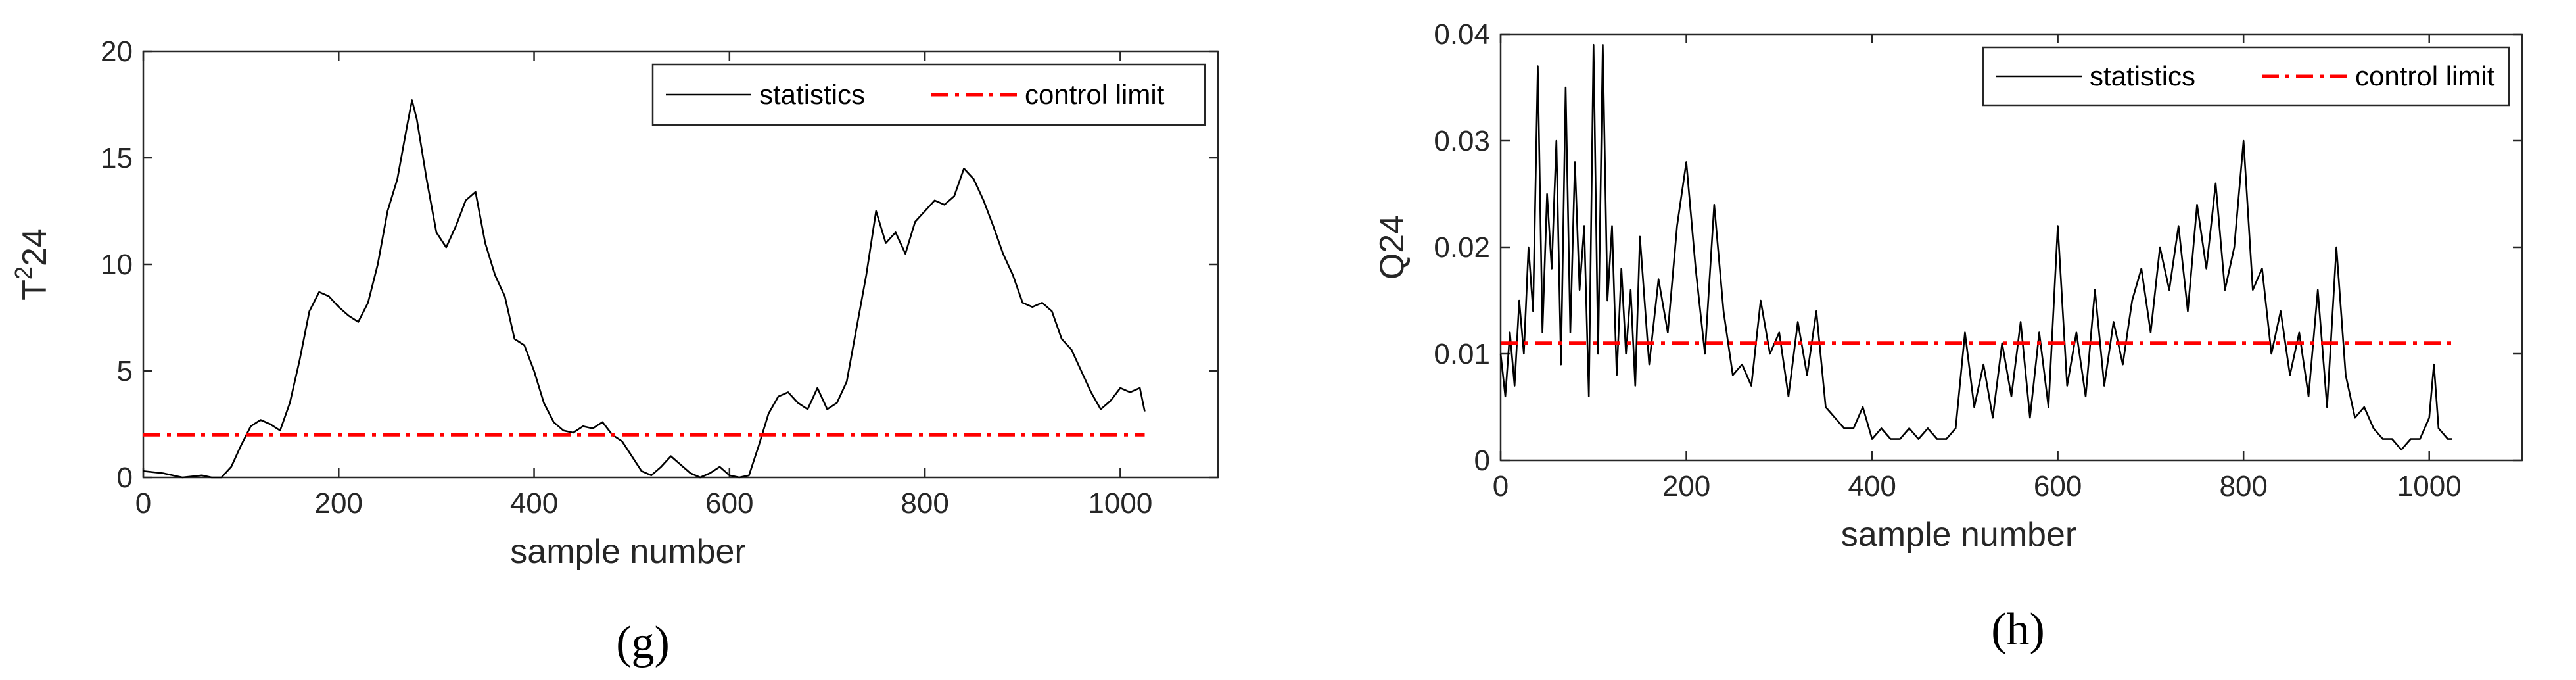 The image size is (2576, 680). I want to click on y-tick-label: 5, so click(125, 371).